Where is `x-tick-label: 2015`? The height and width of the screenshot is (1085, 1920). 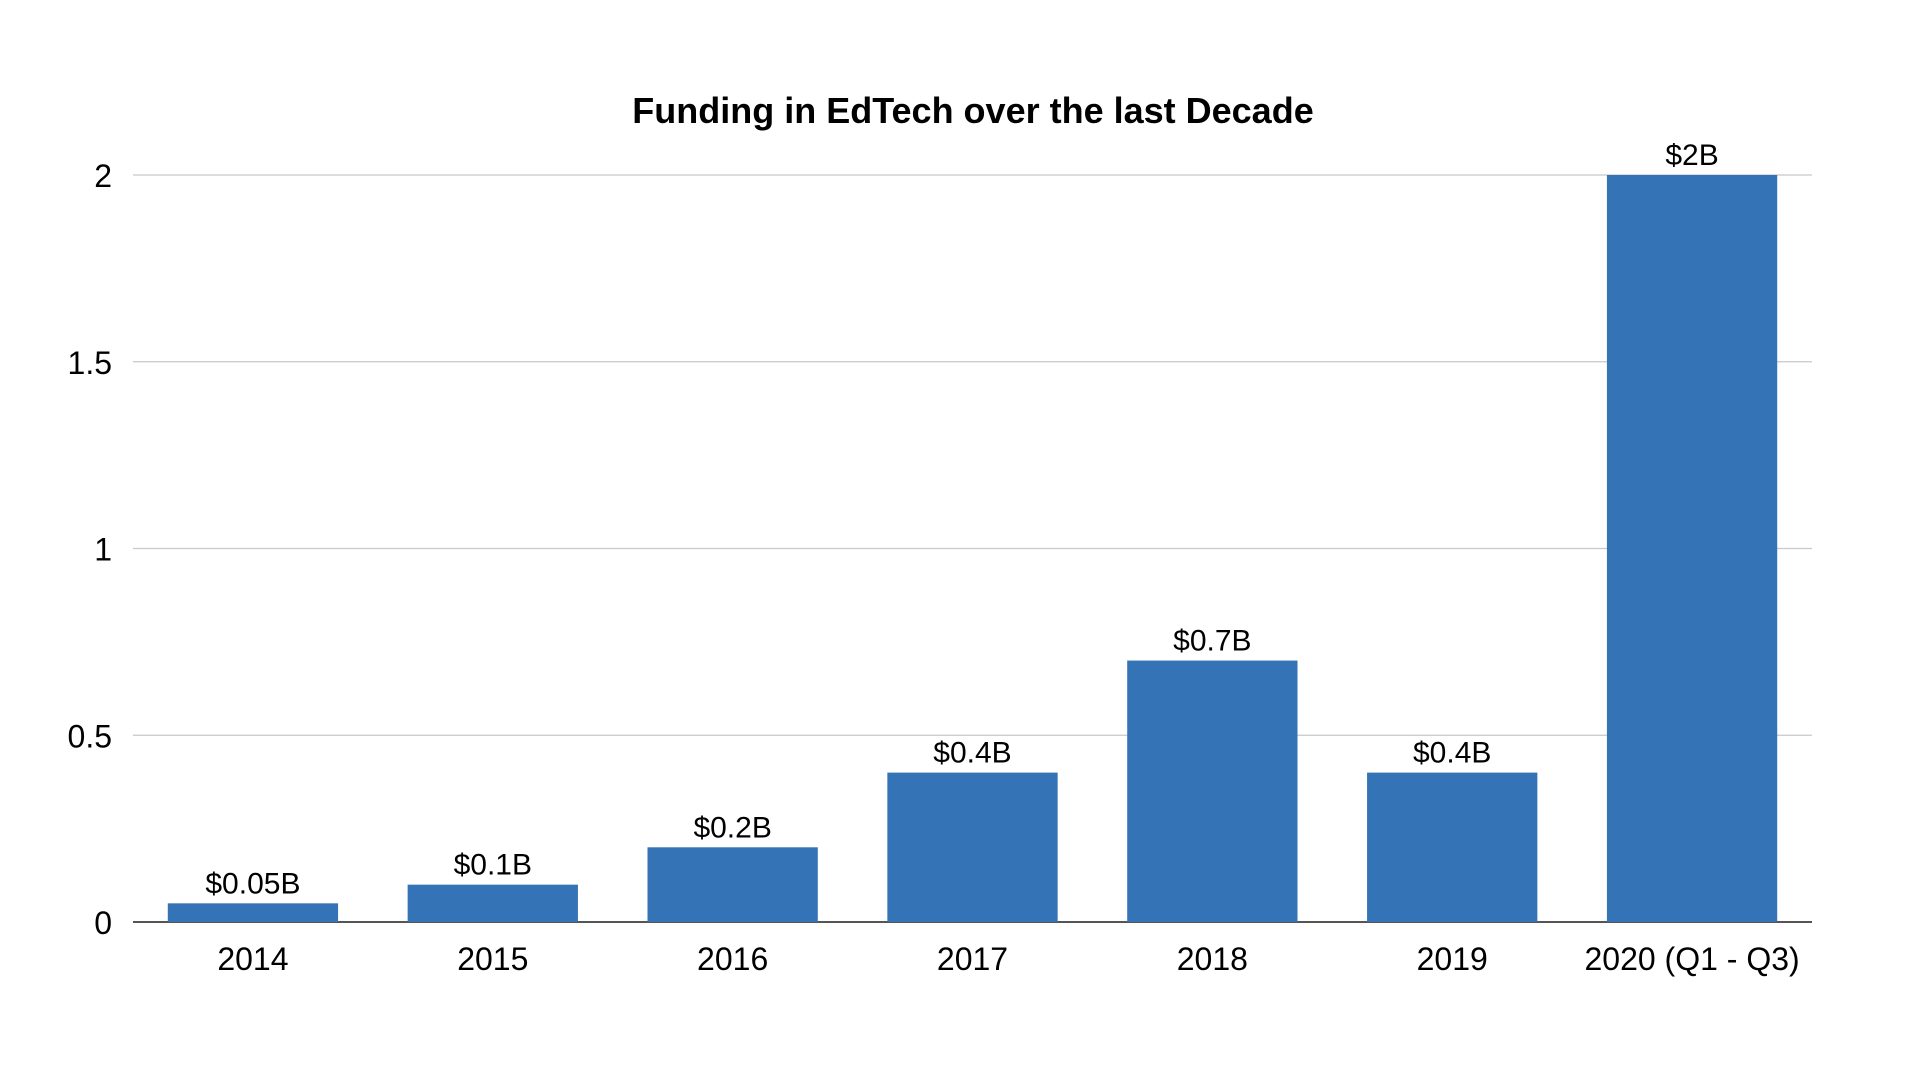
x-tick-label: 2015 is located at coordinates (492, 959).